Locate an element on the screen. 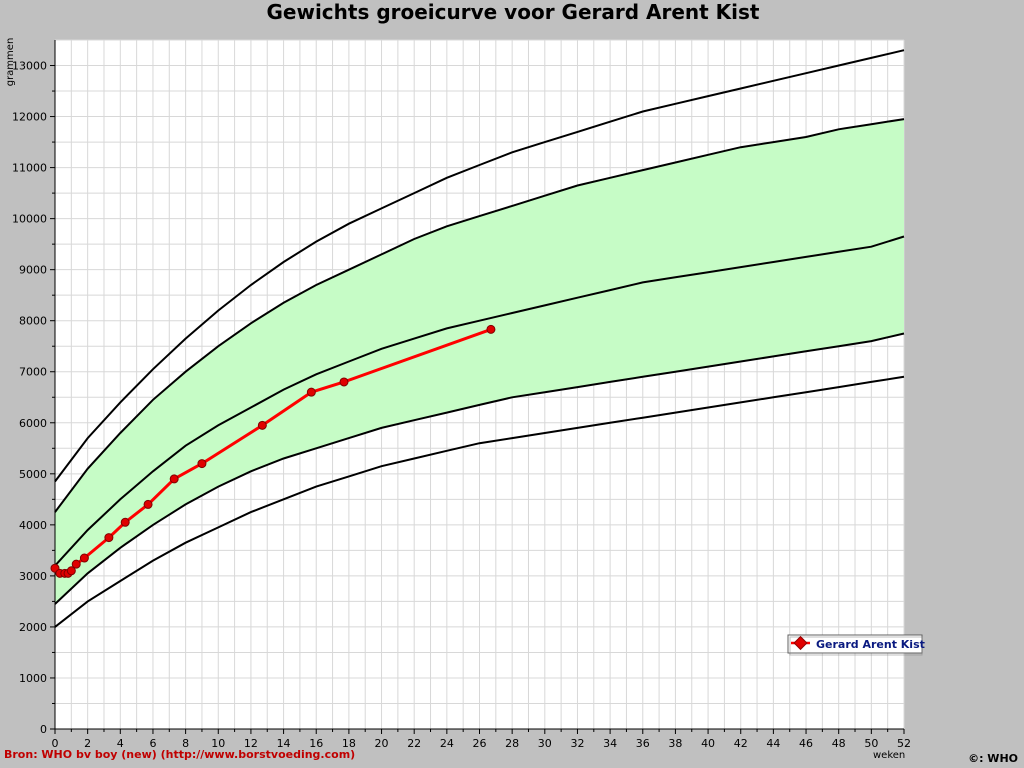 The width and height of the screenshot is (1024, 768). x-tick-label: 48 is located at coordinates (839, 743).